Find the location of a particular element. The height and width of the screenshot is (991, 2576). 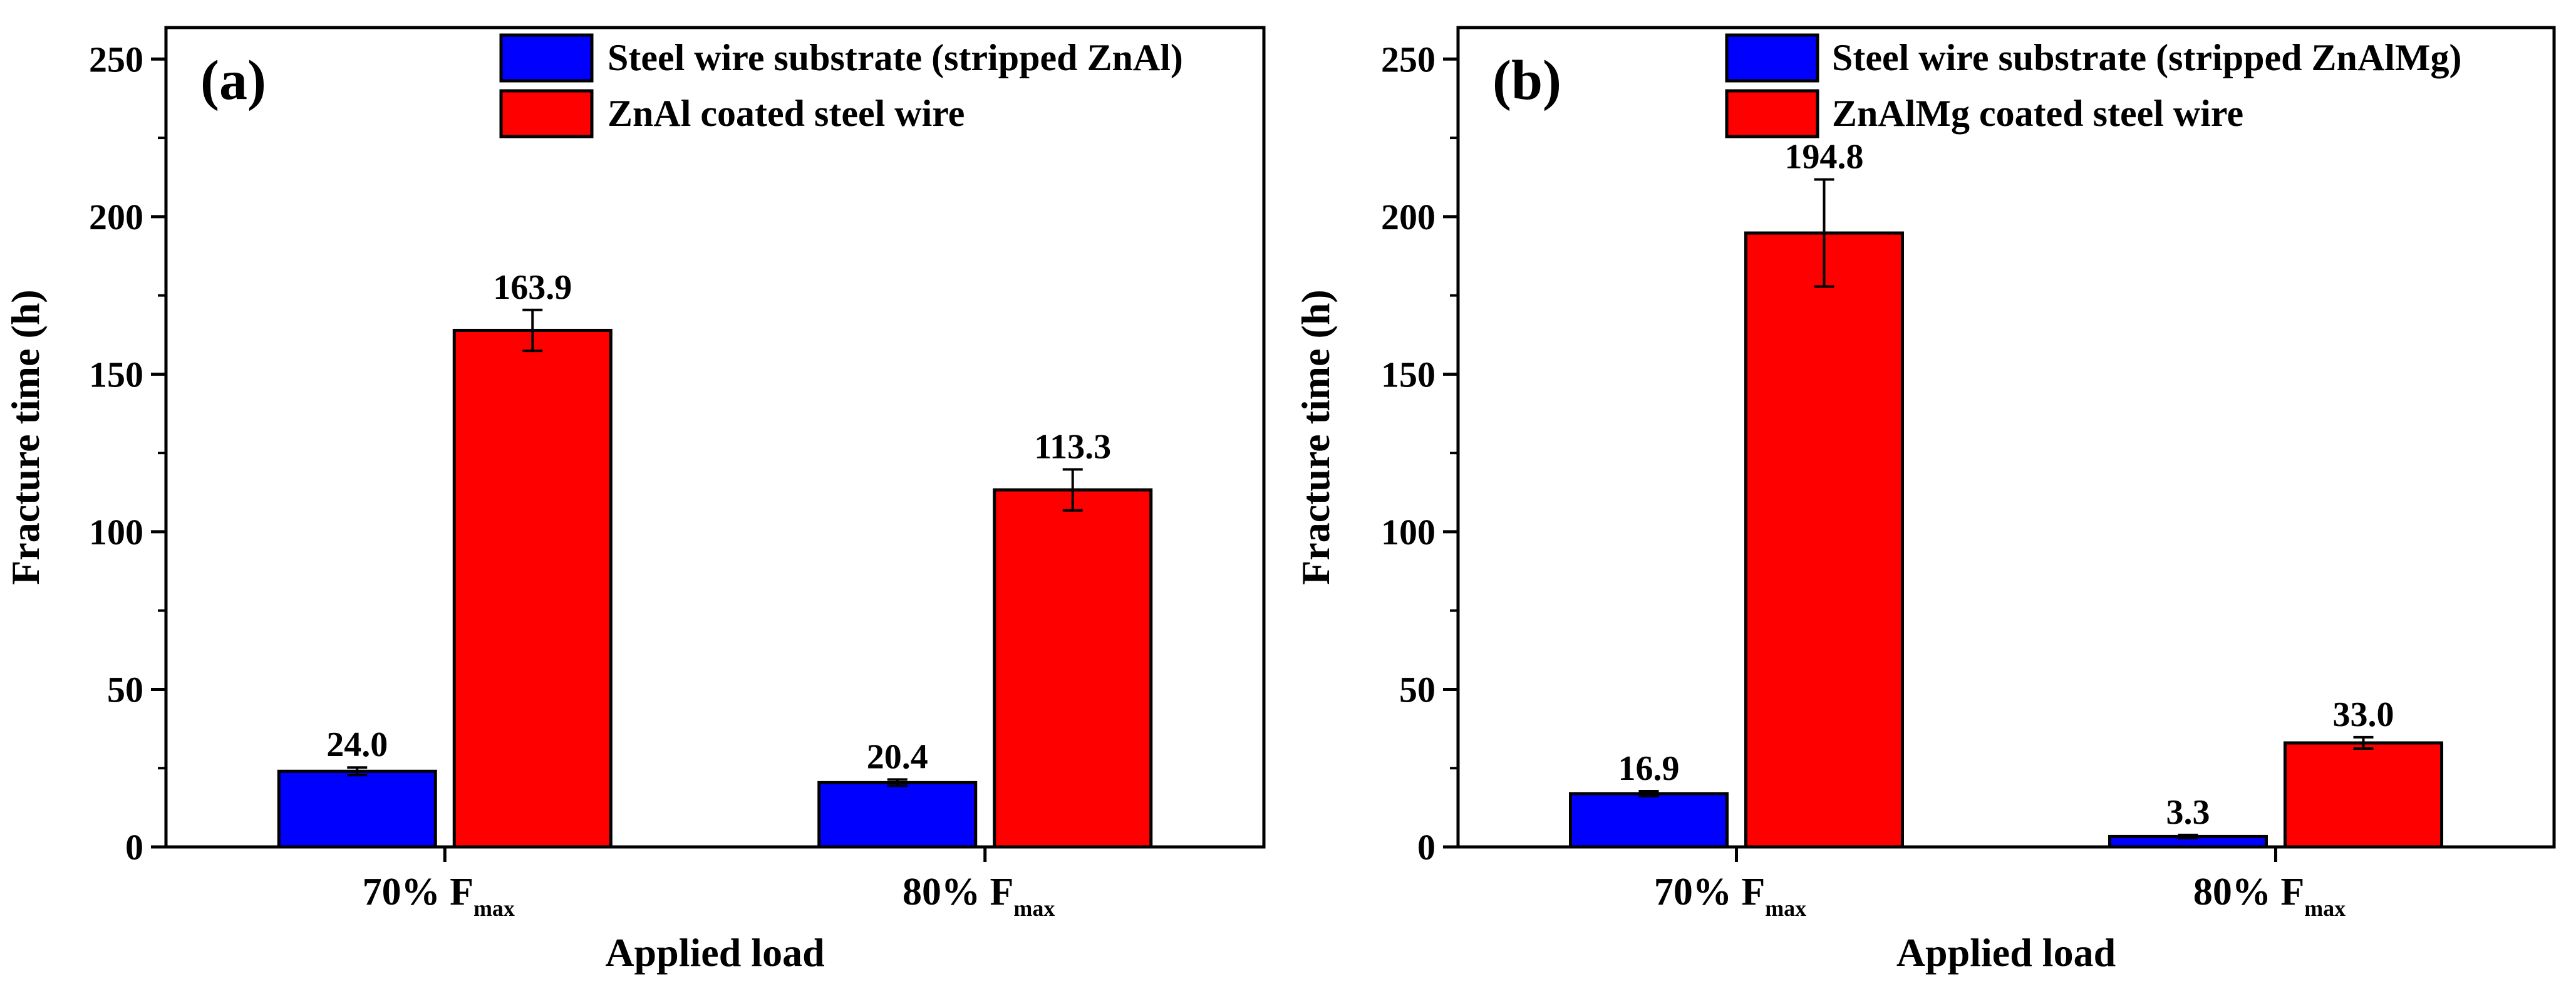

data-label: 194.8 is located at coordinates (1824, 156).